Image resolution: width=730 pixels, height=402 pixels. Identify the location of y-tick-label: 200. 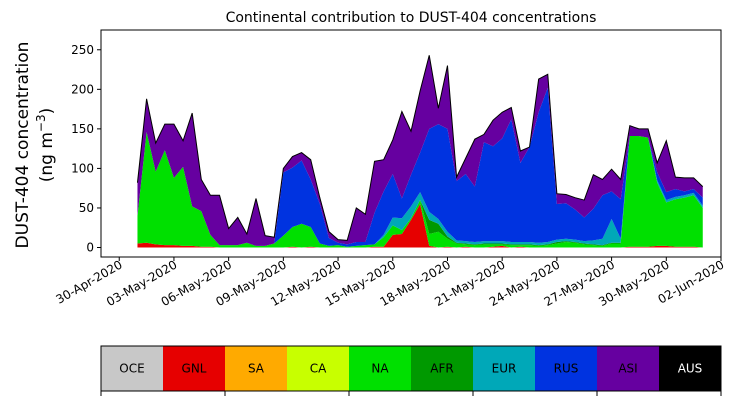
(82, 89).